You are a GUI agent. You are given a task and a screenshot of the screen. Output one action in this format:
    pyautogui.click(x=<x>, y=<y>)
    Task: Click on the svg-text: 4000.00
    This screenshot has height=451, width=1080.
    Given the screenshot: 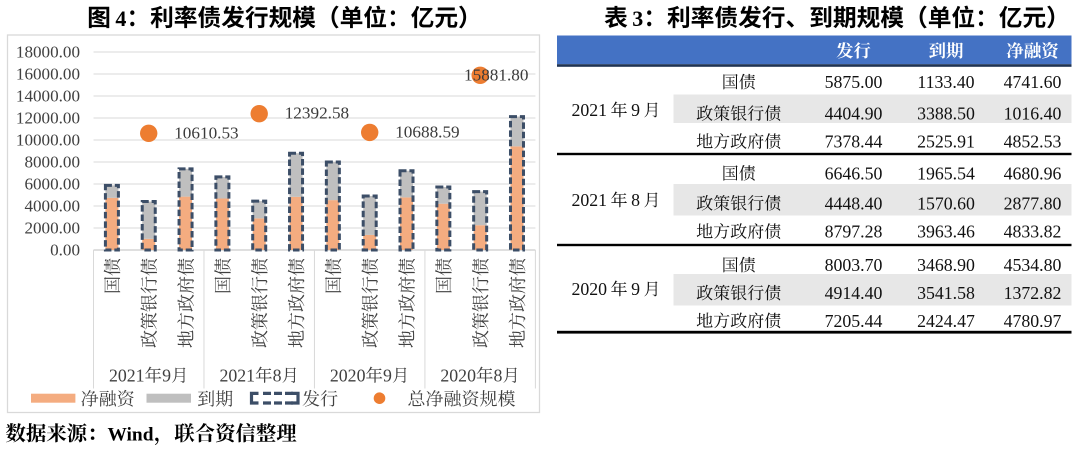 What is the action you would take?
    pyautogui.click(x=52, y=206)
    